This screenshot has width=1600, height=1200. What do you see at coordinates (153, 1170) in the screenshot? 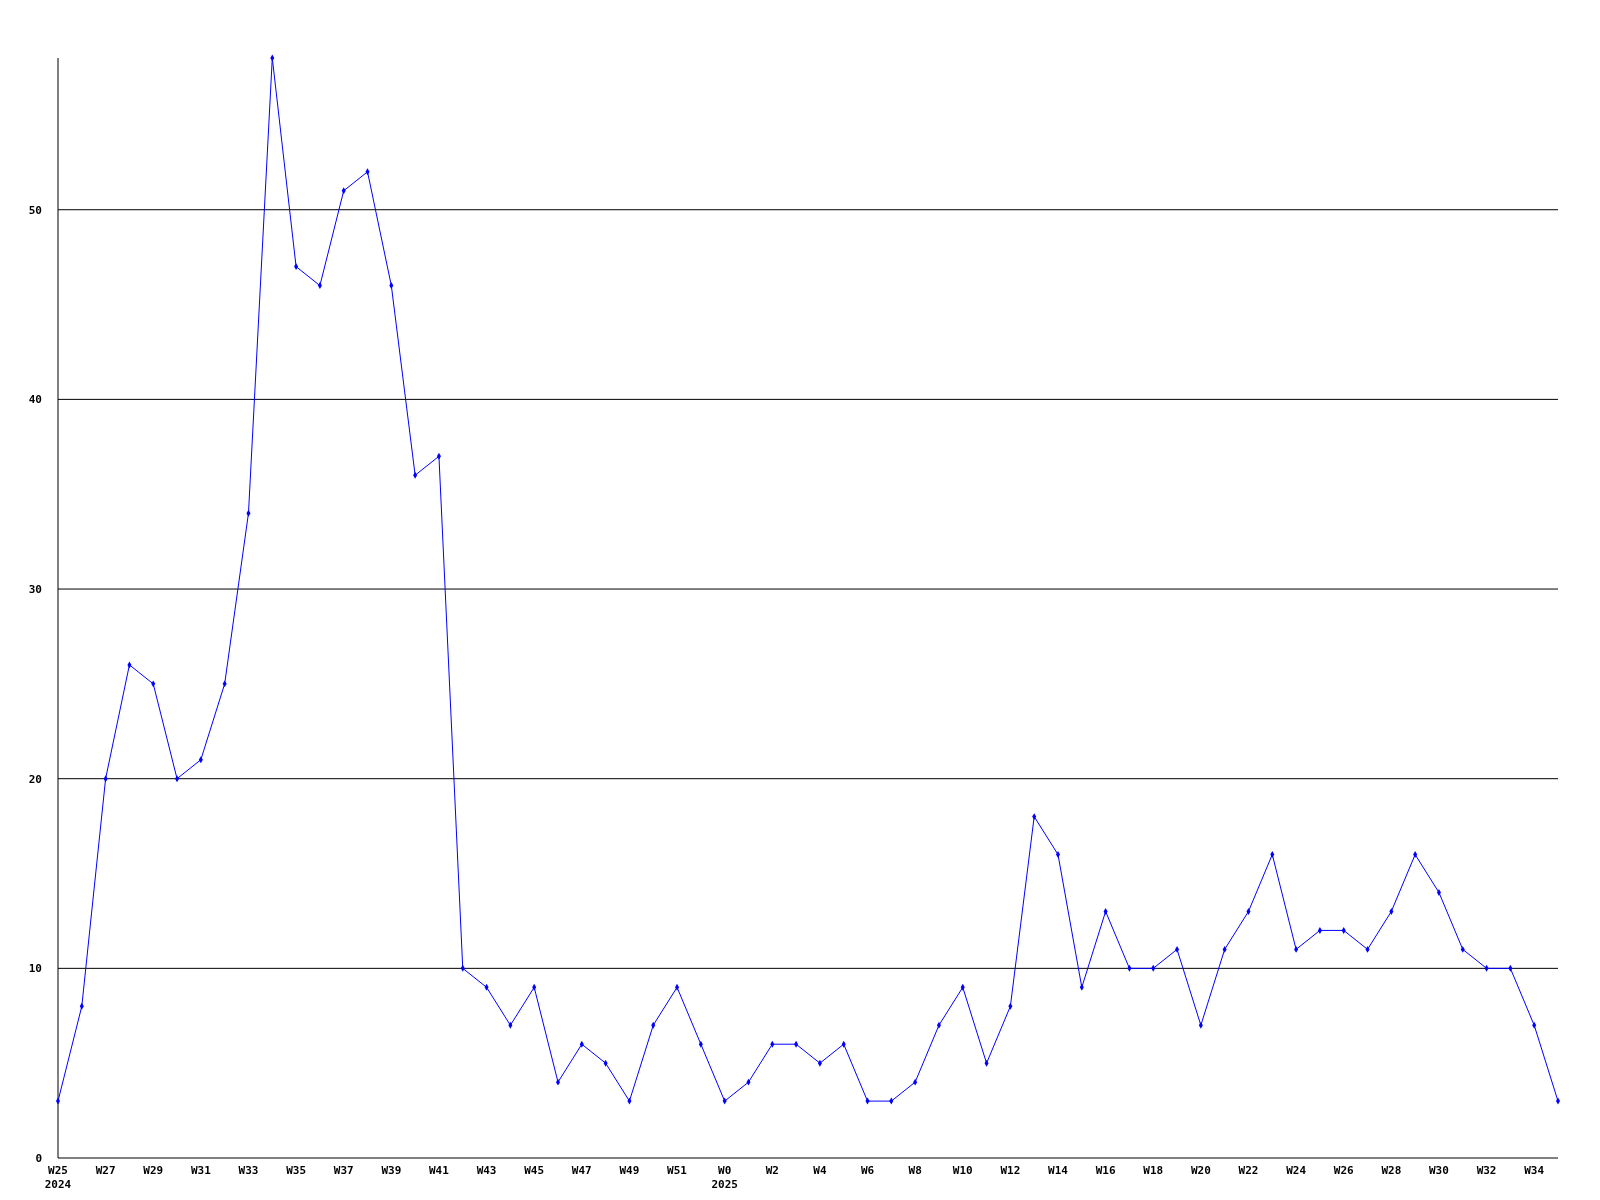
I see `x-tick-label: W29` at bounding box center [153, 1170].